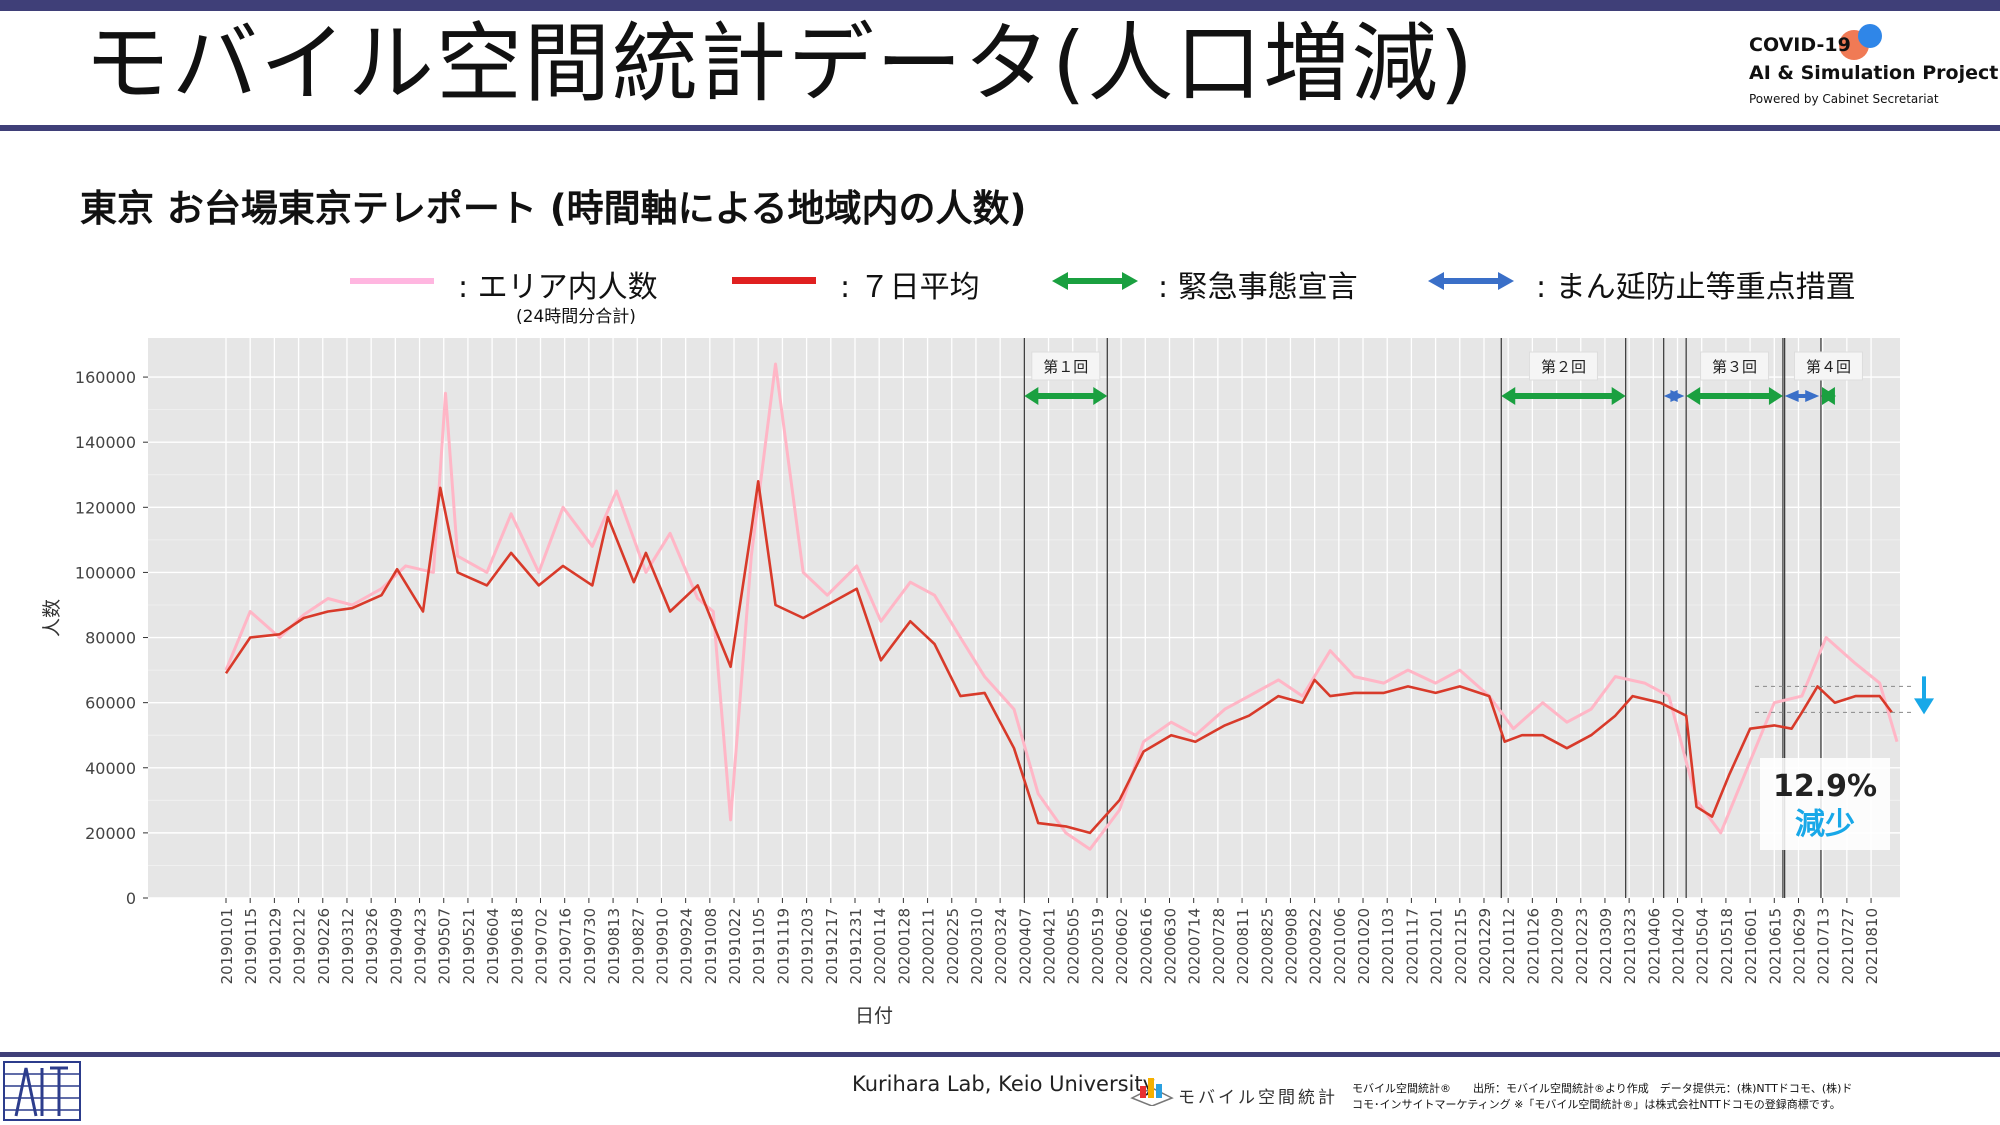 Image resolution: width=2000 pixels, height=1125 pixels. Describe the element at coordinates (880, 946) in the screenshot. I see `x-tick-label: 20200114` at that location.